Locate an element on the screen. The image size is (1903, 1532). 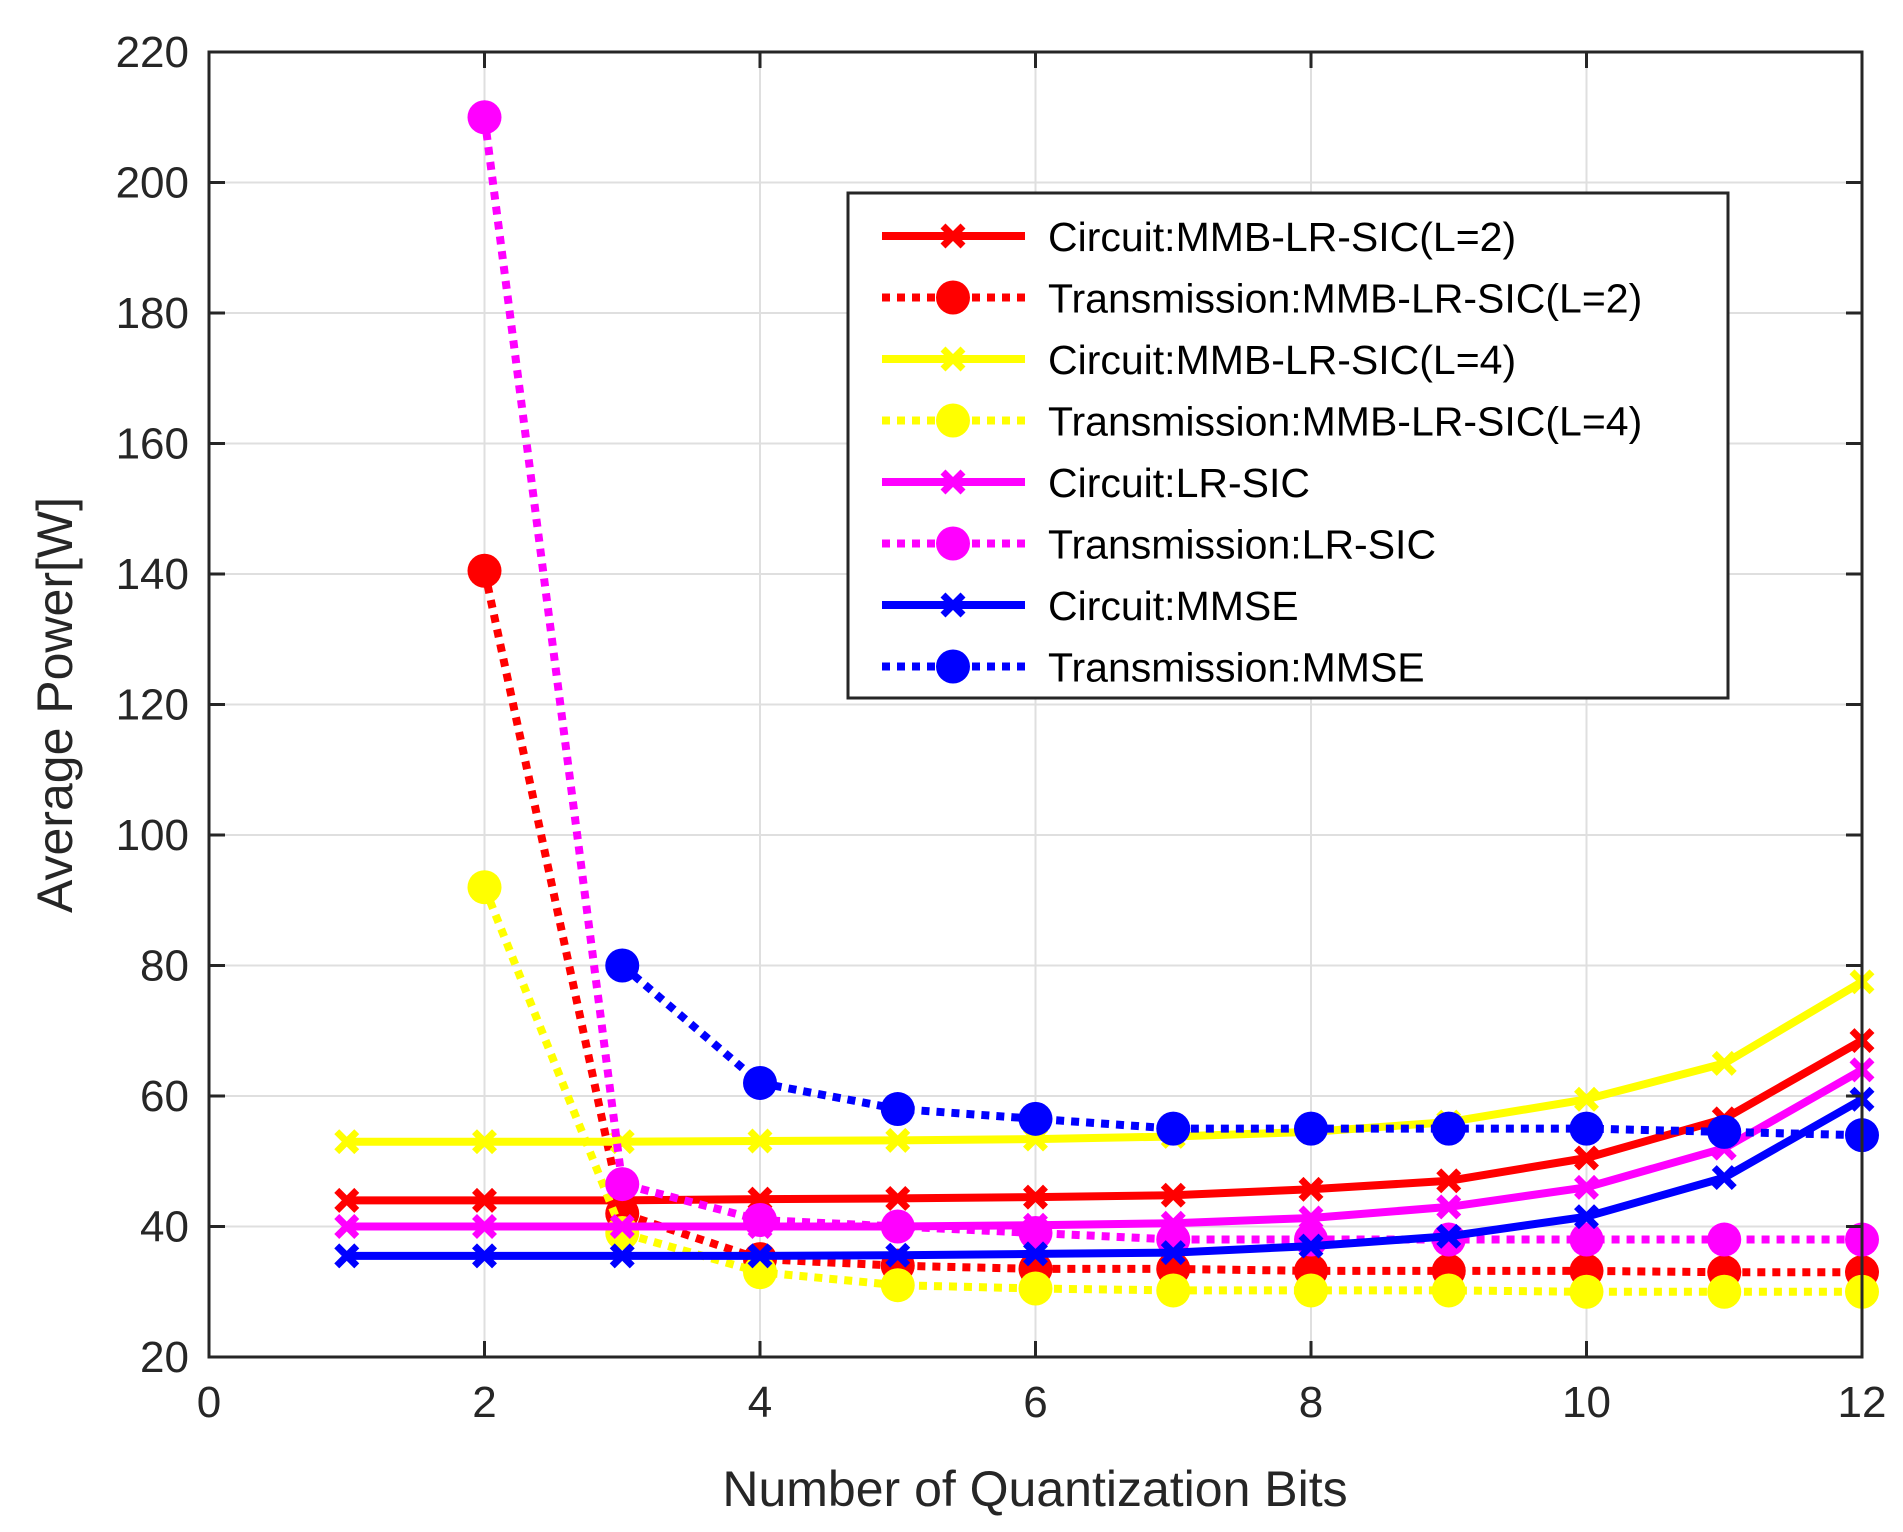
x-tick-label: 2 is located at coordinates (484, 1402).